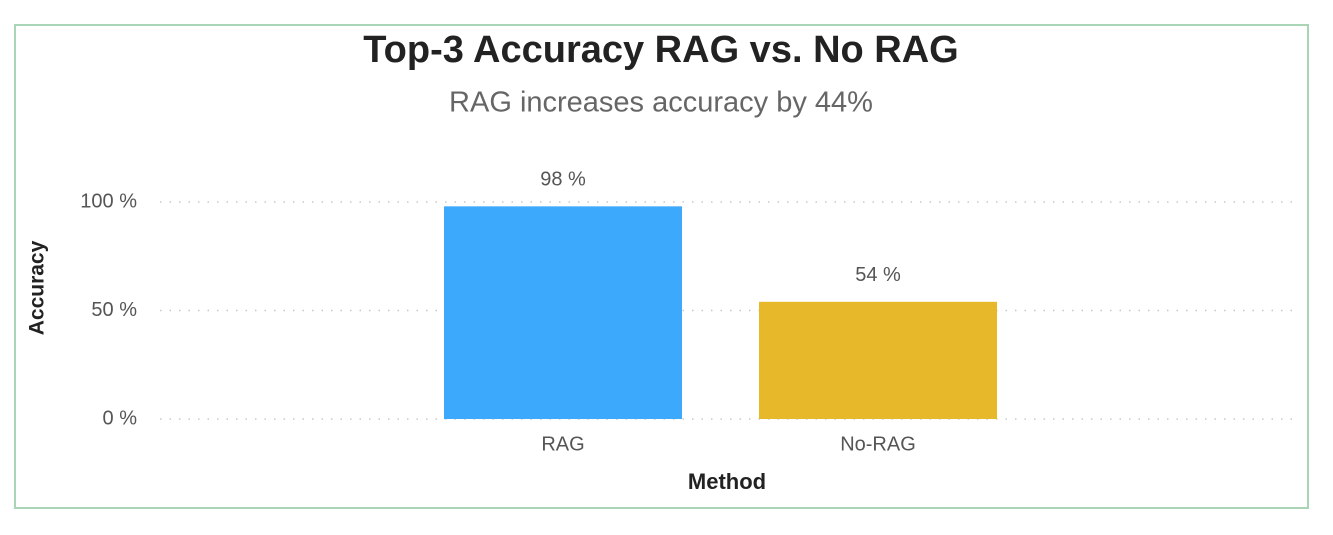 The height and width of the screenshot is (535, 1333). Describe the element at coordinates (878, 444) in the screenshot. I see `x-tick-label: No-RAG` at that location.